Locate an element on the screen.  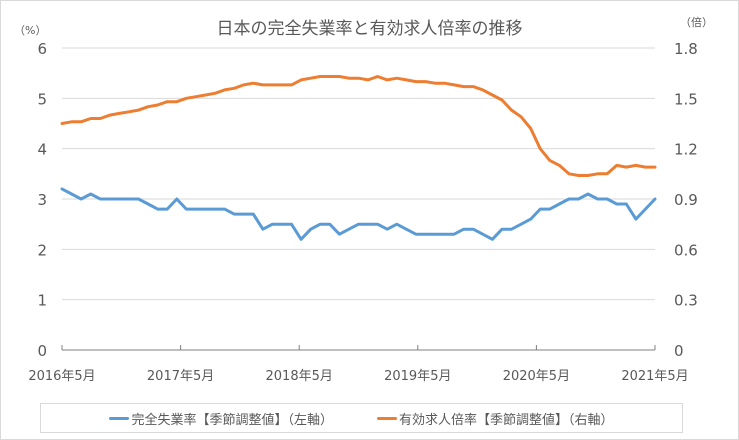
legend-item-unemployment: 完全失業率【季節調整値】（左軸） is located at coordinates (221, 418).